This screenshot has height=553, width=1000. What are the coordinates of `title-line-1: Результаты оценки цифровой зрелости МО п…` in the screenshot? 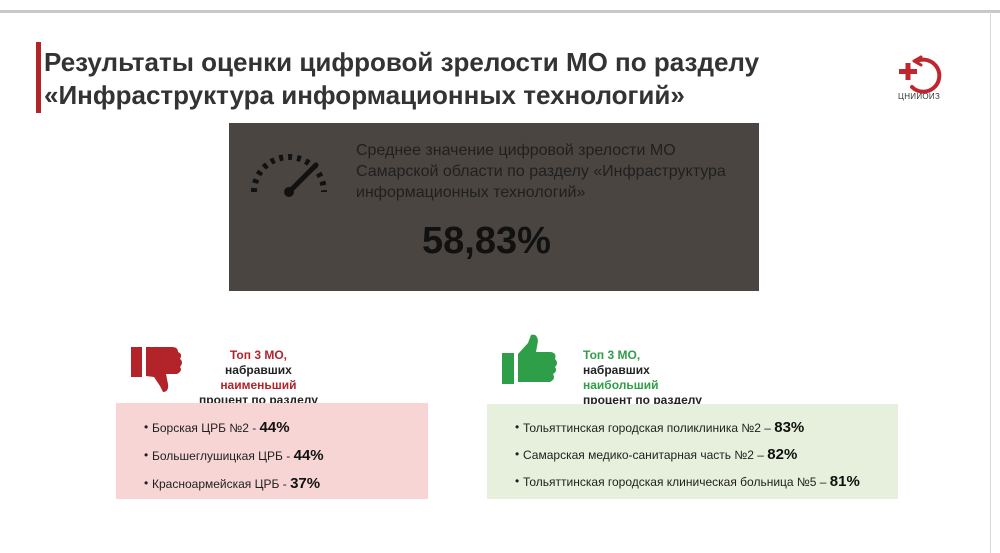 It's located at (402, 62).